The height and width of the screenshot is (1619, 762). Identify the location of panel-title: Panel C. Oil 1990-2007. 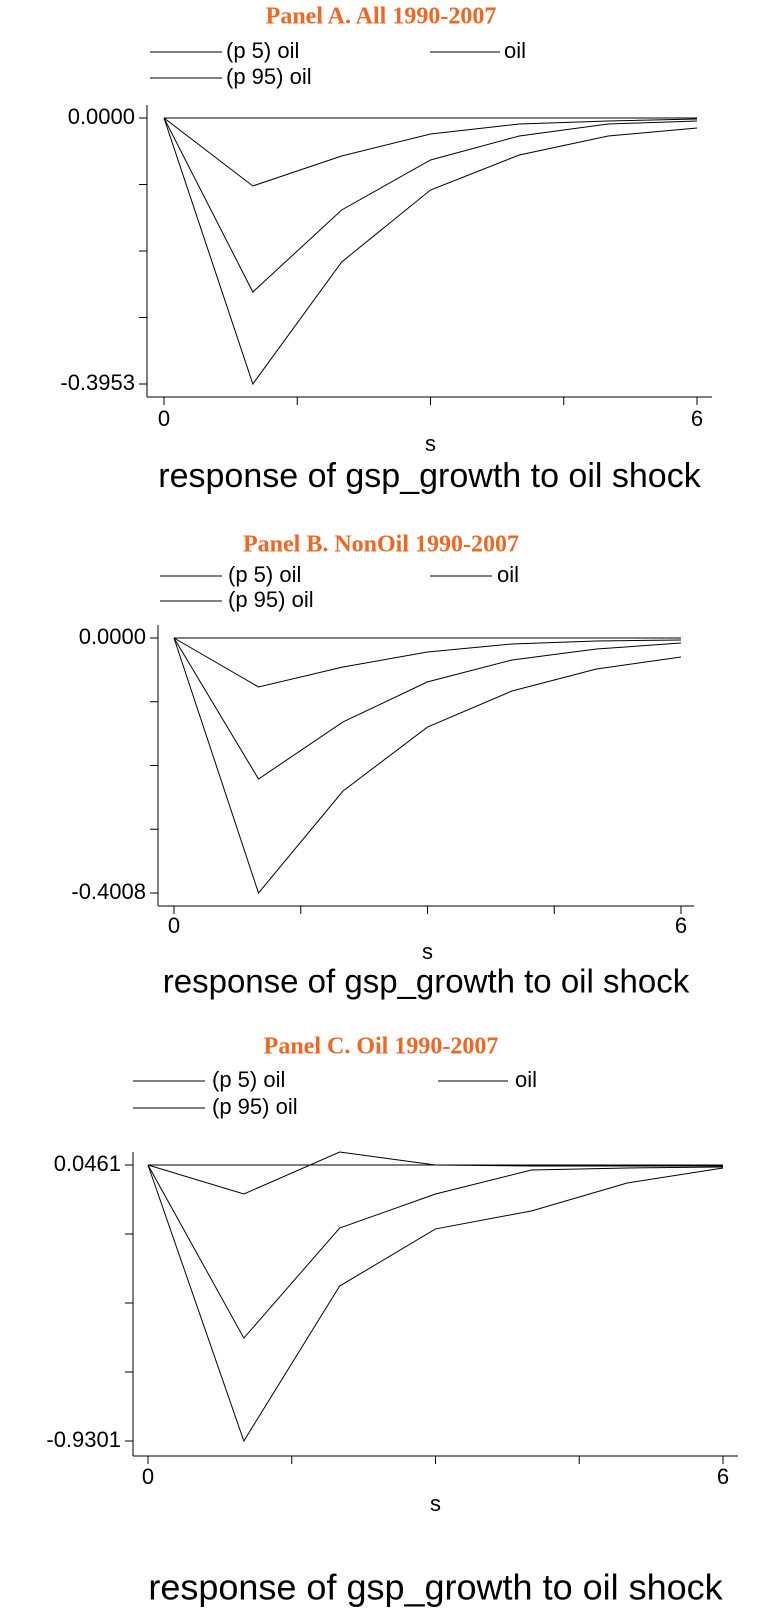
(381, 1047).